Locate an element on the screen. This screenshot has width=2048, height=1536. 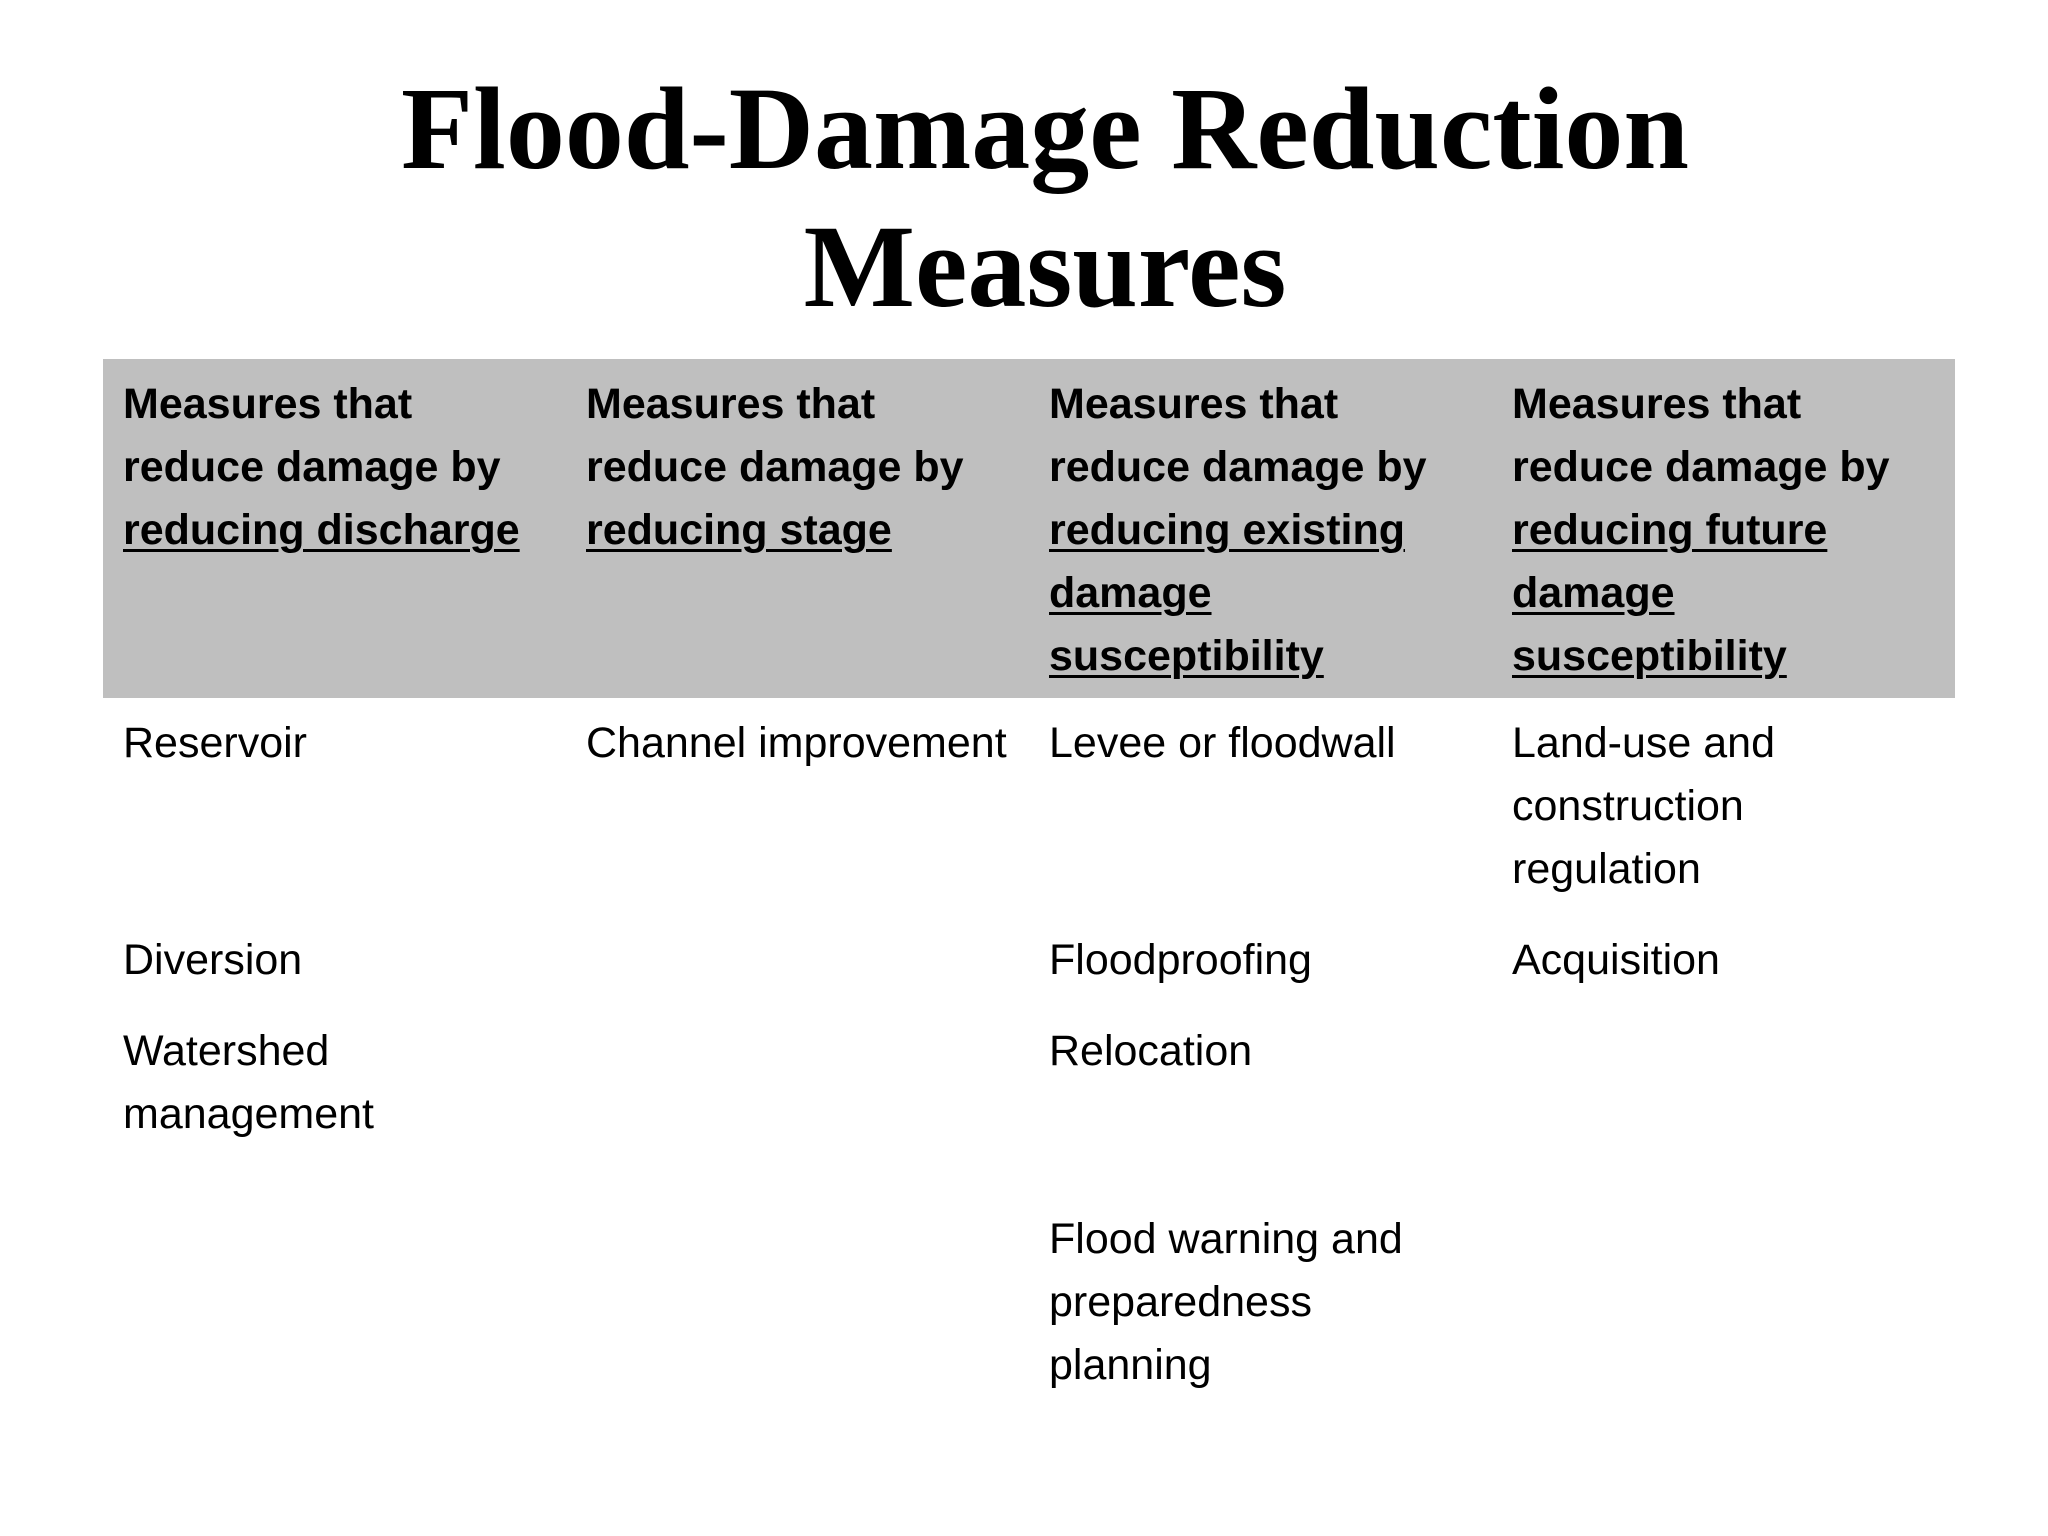
header-emphasis: reducing existing damage susceptibility is located at coordinates (1227, 593).